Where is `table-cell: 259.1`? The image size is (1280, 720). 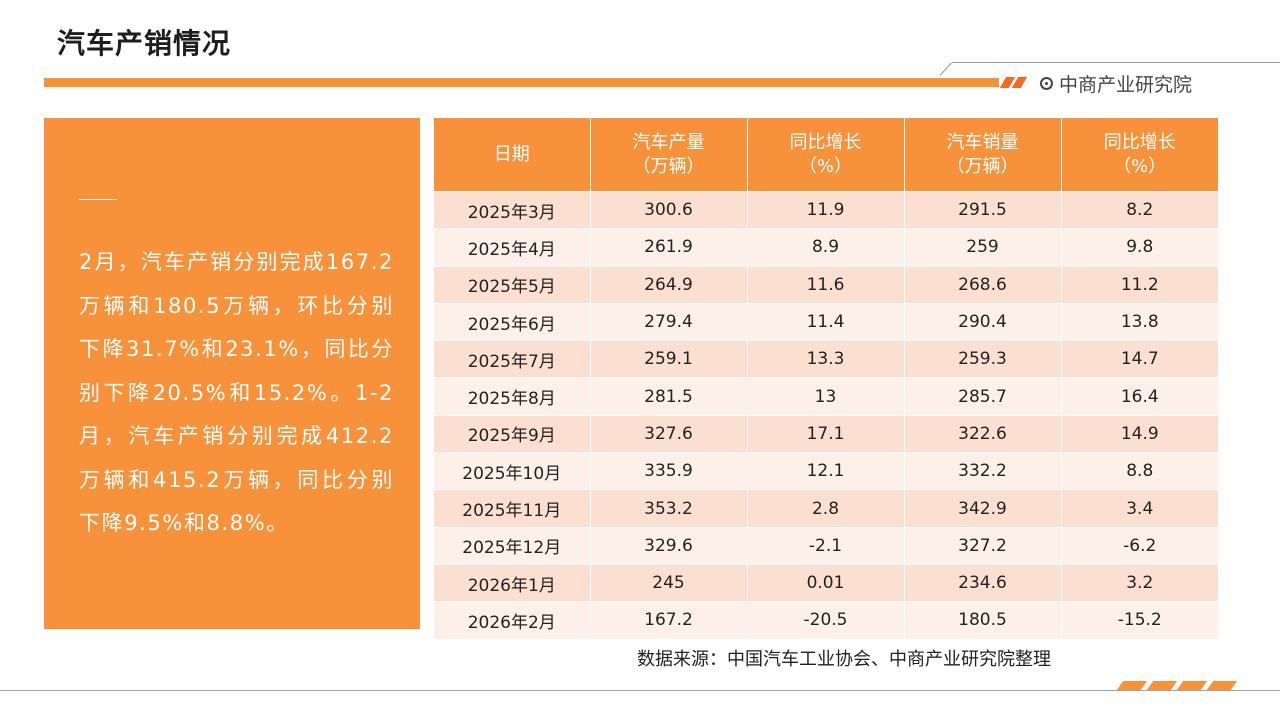 table-cell: 259.1 is located at coordinates (669, 359).